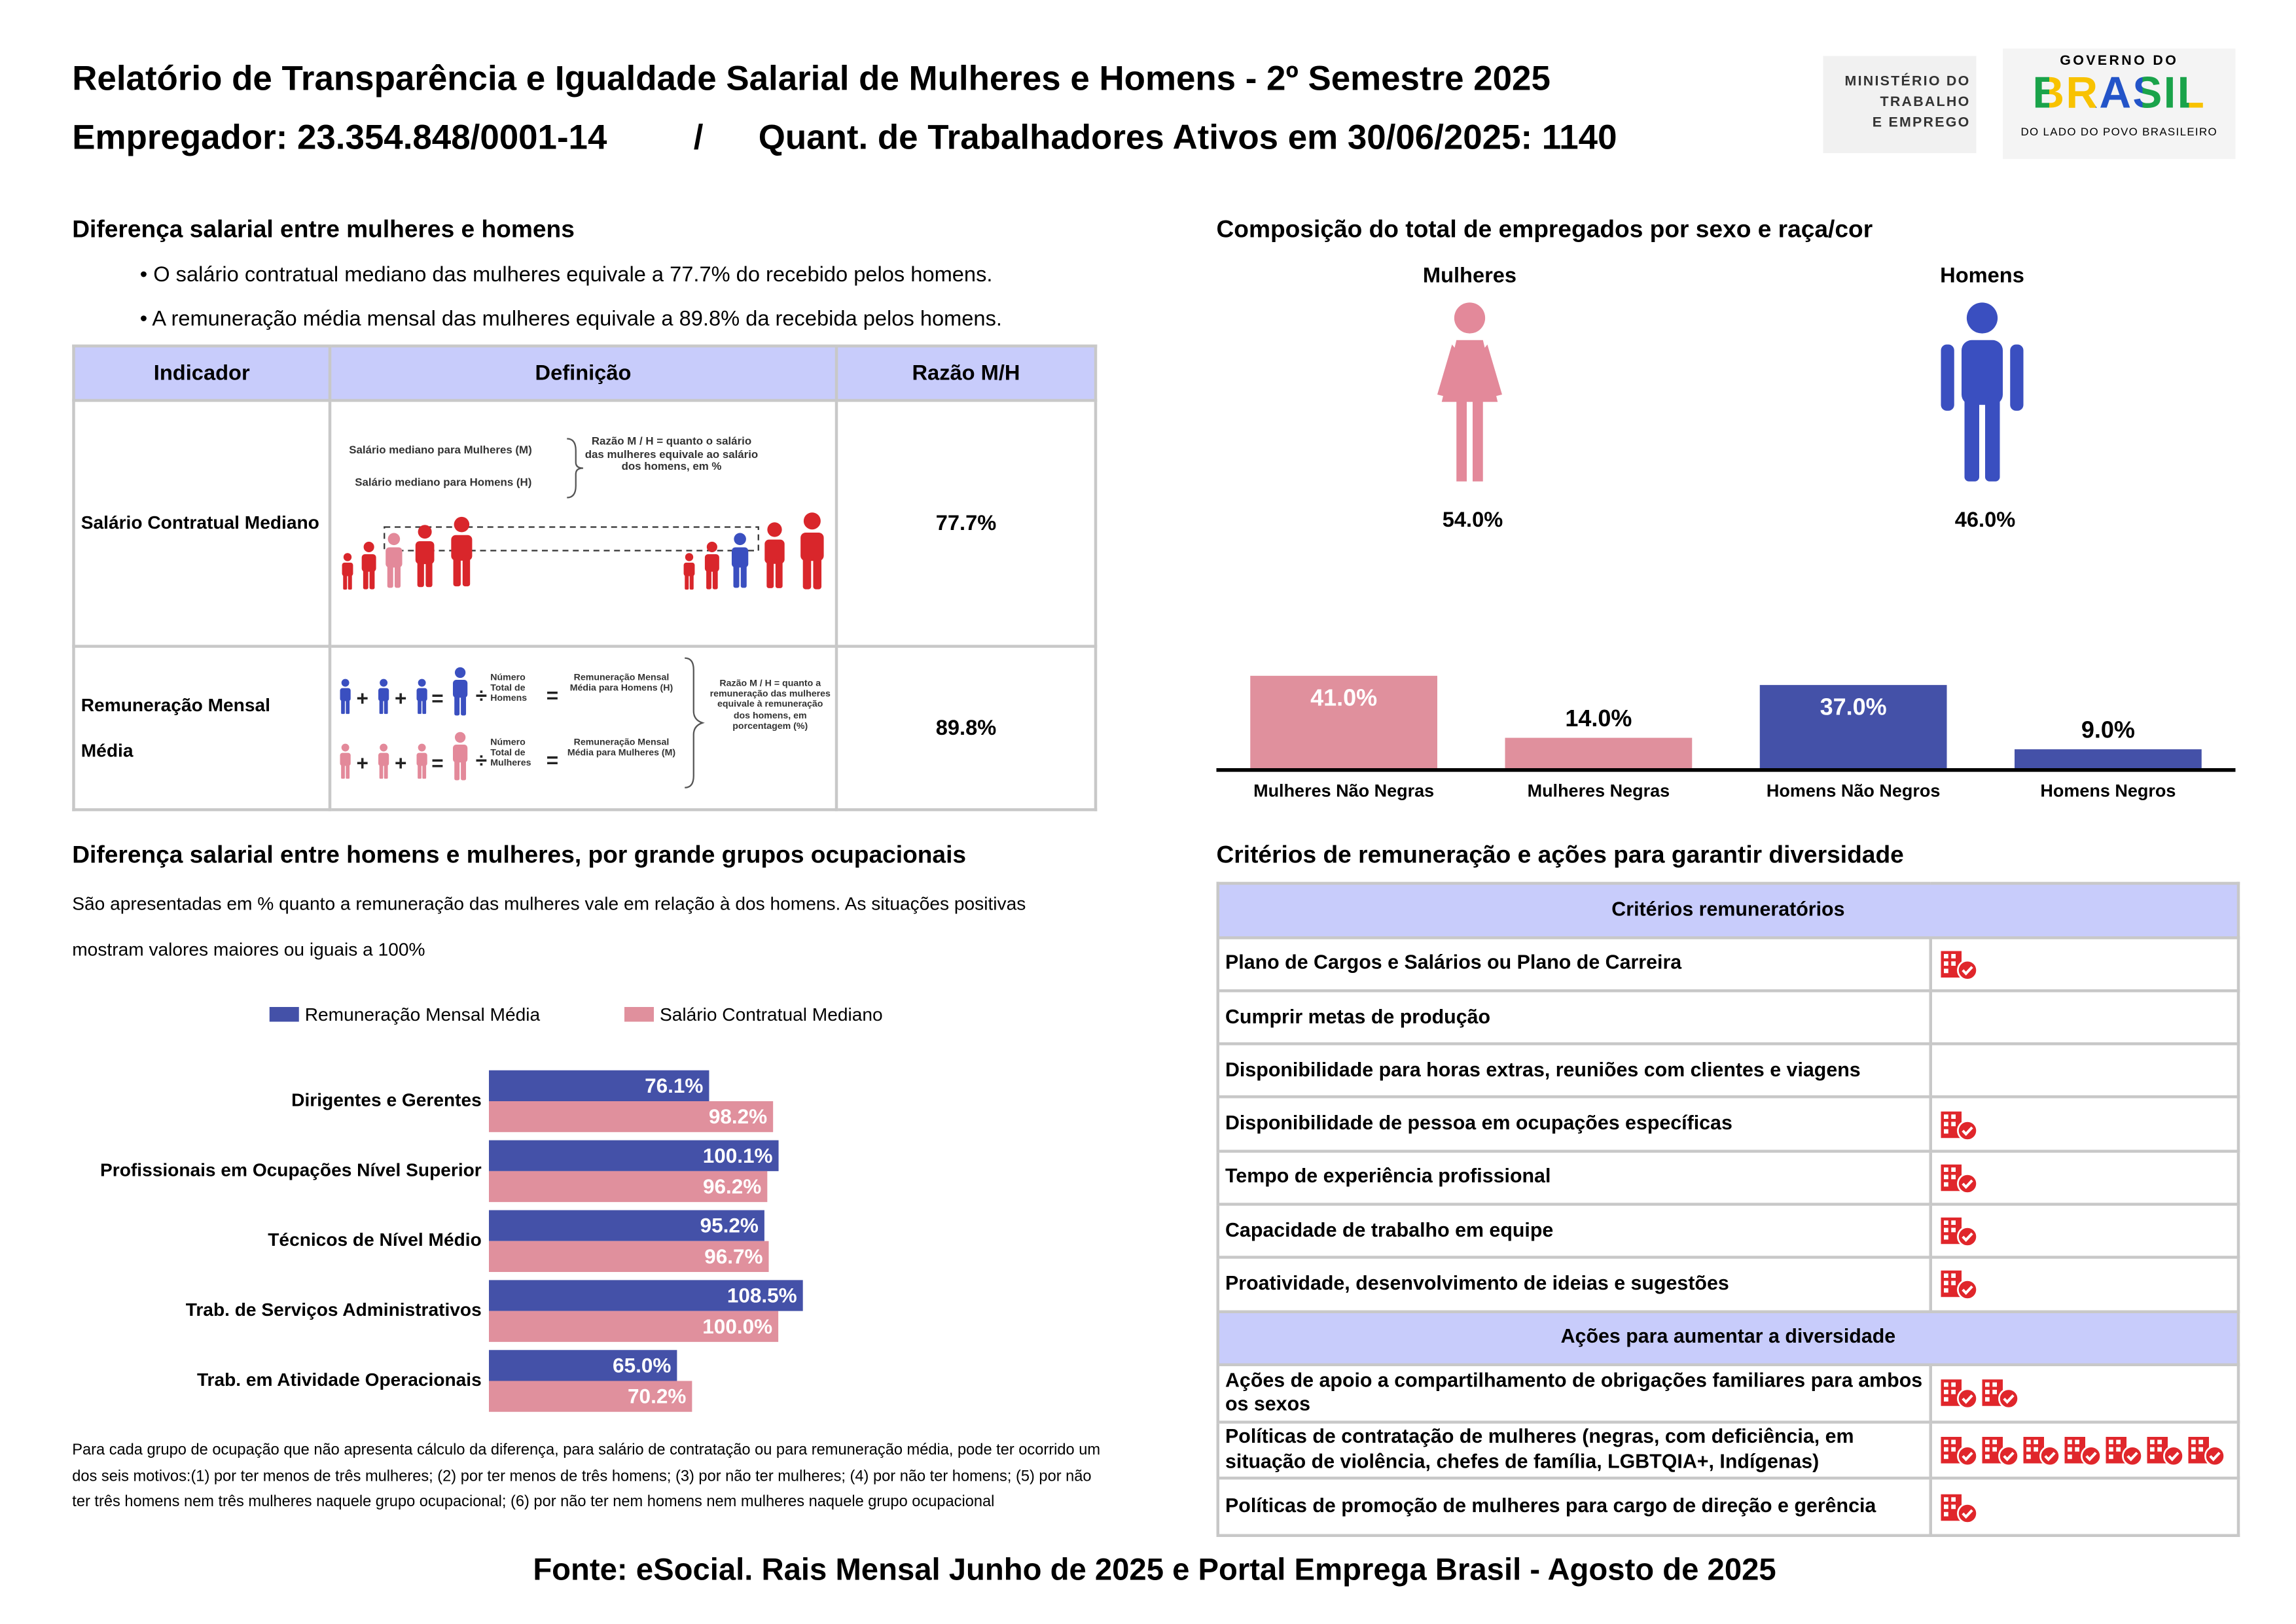 The width and height of the screenshot is (2296, 1624). Describe the element at coordinates (738, 1116) in the screenshot. I see `bar-label: 98.2%` at that location.